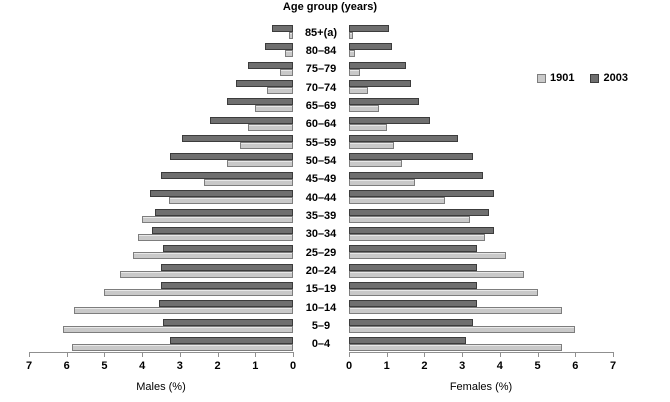 The height and width of the screenshot is (402, 670). Describe the element at coordinates (419, 212) in the screenshot. I see `bar-female-2003-35–39` at that location.